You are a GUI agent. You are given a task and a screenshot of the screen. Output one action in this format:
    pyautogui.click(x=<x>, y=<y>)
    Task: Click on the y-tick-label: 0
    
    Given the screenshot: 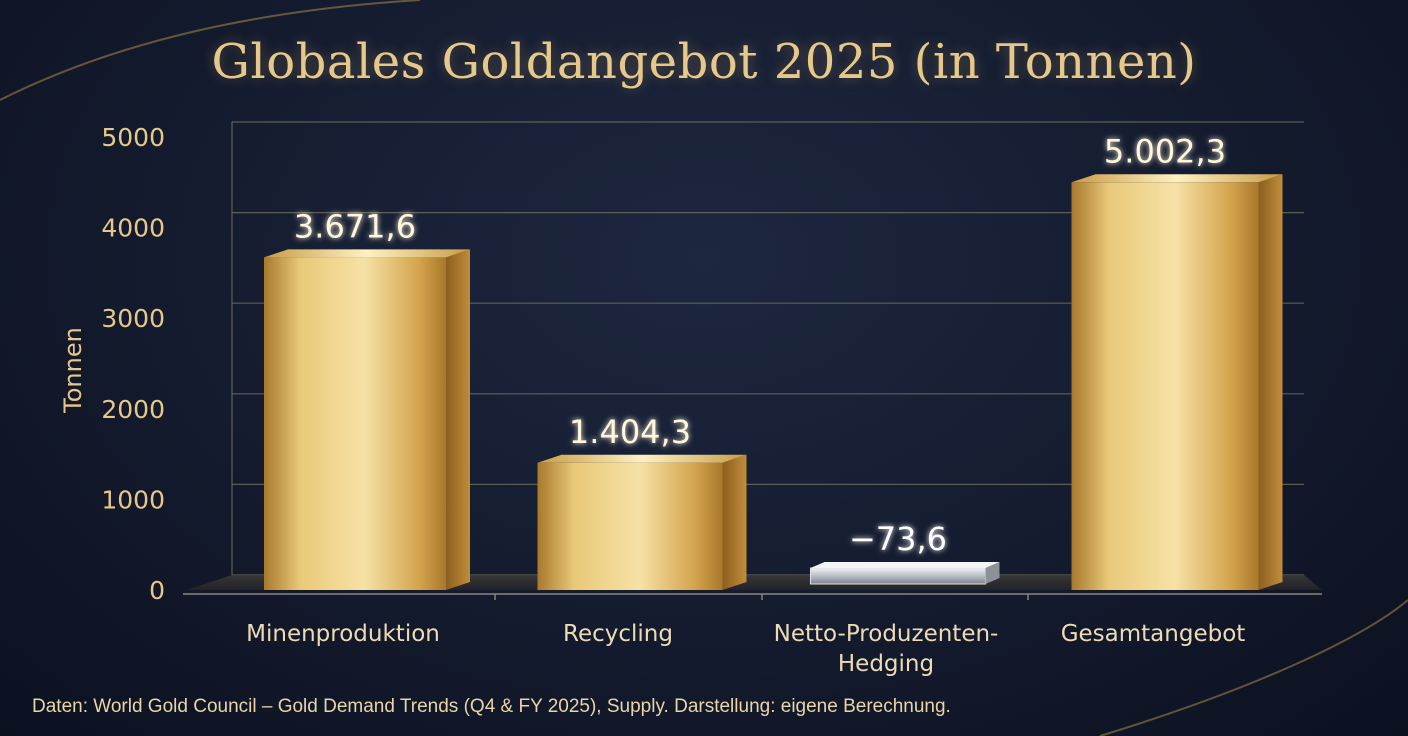 What is the action you would take?
    pyautogui.click(x=157, y=590)
    